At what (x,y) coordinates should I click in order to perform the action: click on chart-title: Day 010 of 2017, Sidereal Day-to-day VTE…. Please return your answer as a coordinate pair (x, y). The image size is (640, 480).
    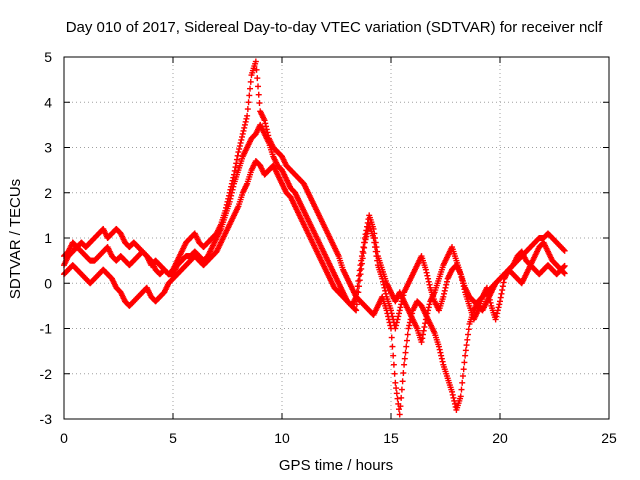
    Looking at the image, I should click on (334, 27).